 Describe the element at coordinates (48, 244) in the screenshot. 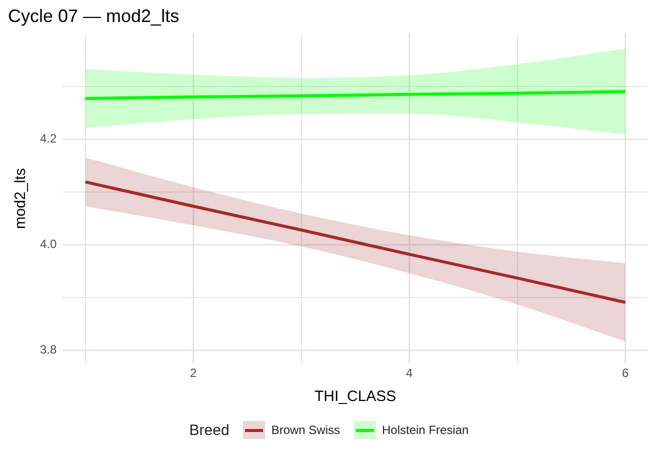

I see `y-tick-label: 4.0` at that location.